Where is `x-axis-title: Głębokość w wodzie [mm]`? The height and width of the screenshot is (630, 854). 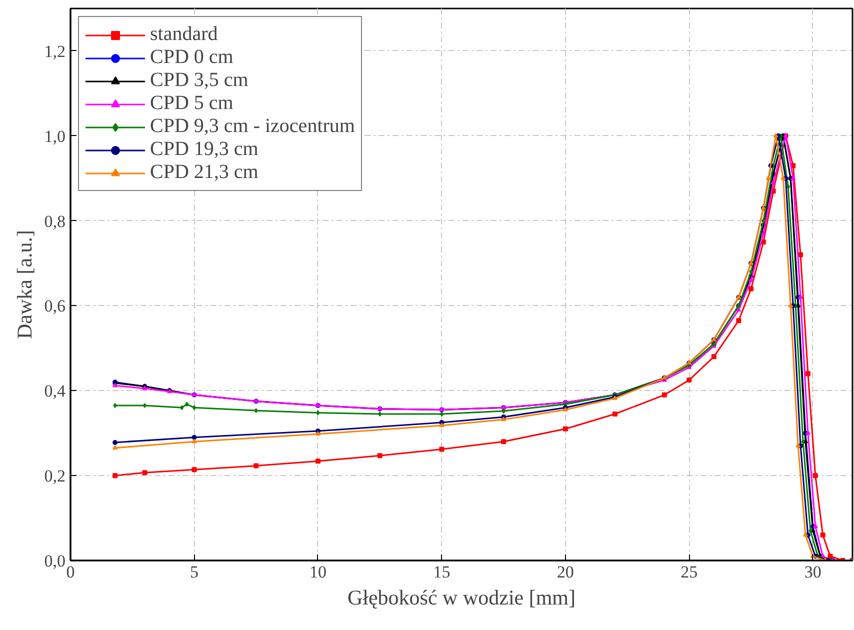 x-axis-title: Głębokość w wodzie [mm] is located at coordinates (461, 598).